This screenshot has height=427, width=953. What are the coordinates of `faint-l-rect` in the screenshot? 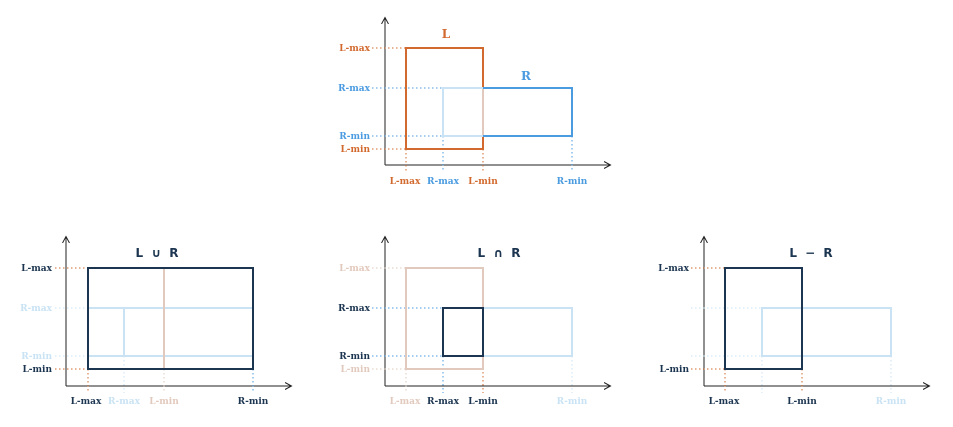 It's located at (444, 318).